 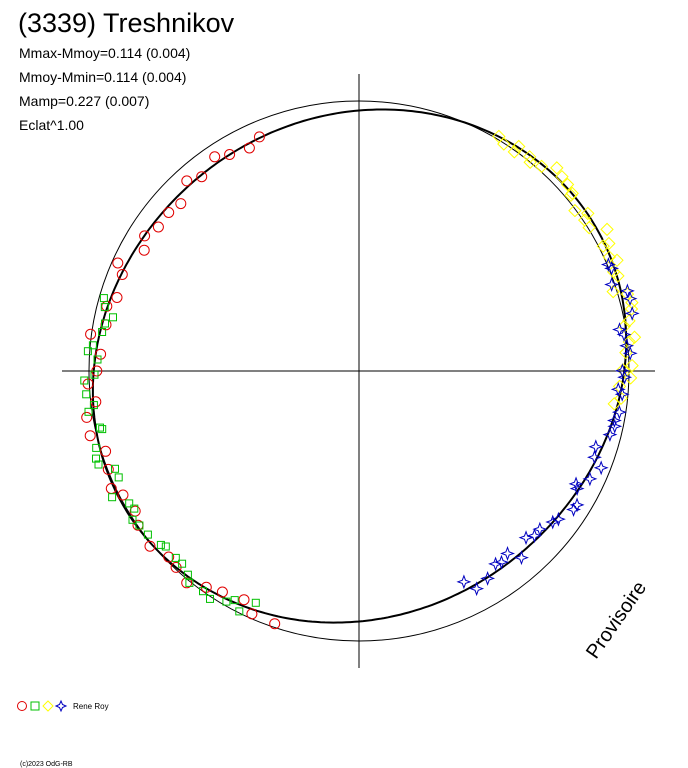 What do you see at coordinates (91, 706) in the screenshot?
I see `legend-observer: Rene Roy` at bounding box center [91, 706].